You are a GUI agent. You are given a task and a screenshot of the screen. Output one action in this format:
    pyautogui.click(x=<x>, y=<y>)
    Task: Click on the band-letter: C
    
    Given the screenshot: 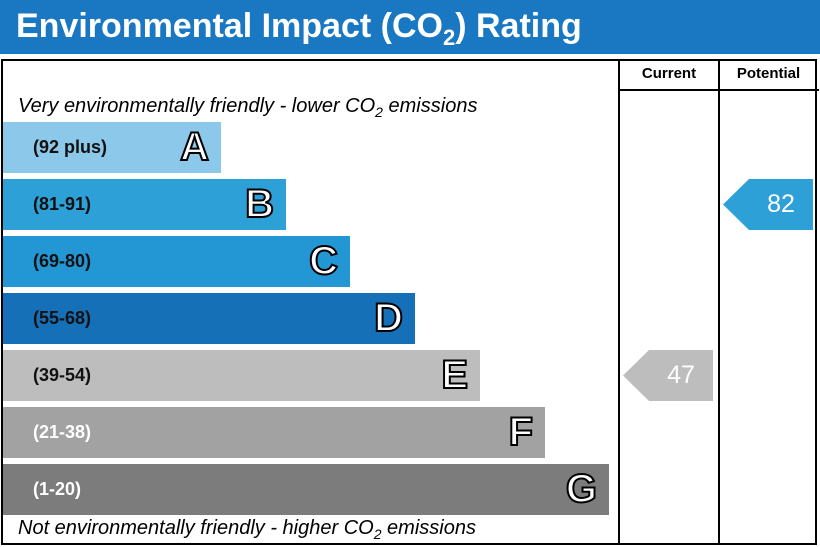 What is the action you would take?
    pyautogui.click(x=323, y=261)
    